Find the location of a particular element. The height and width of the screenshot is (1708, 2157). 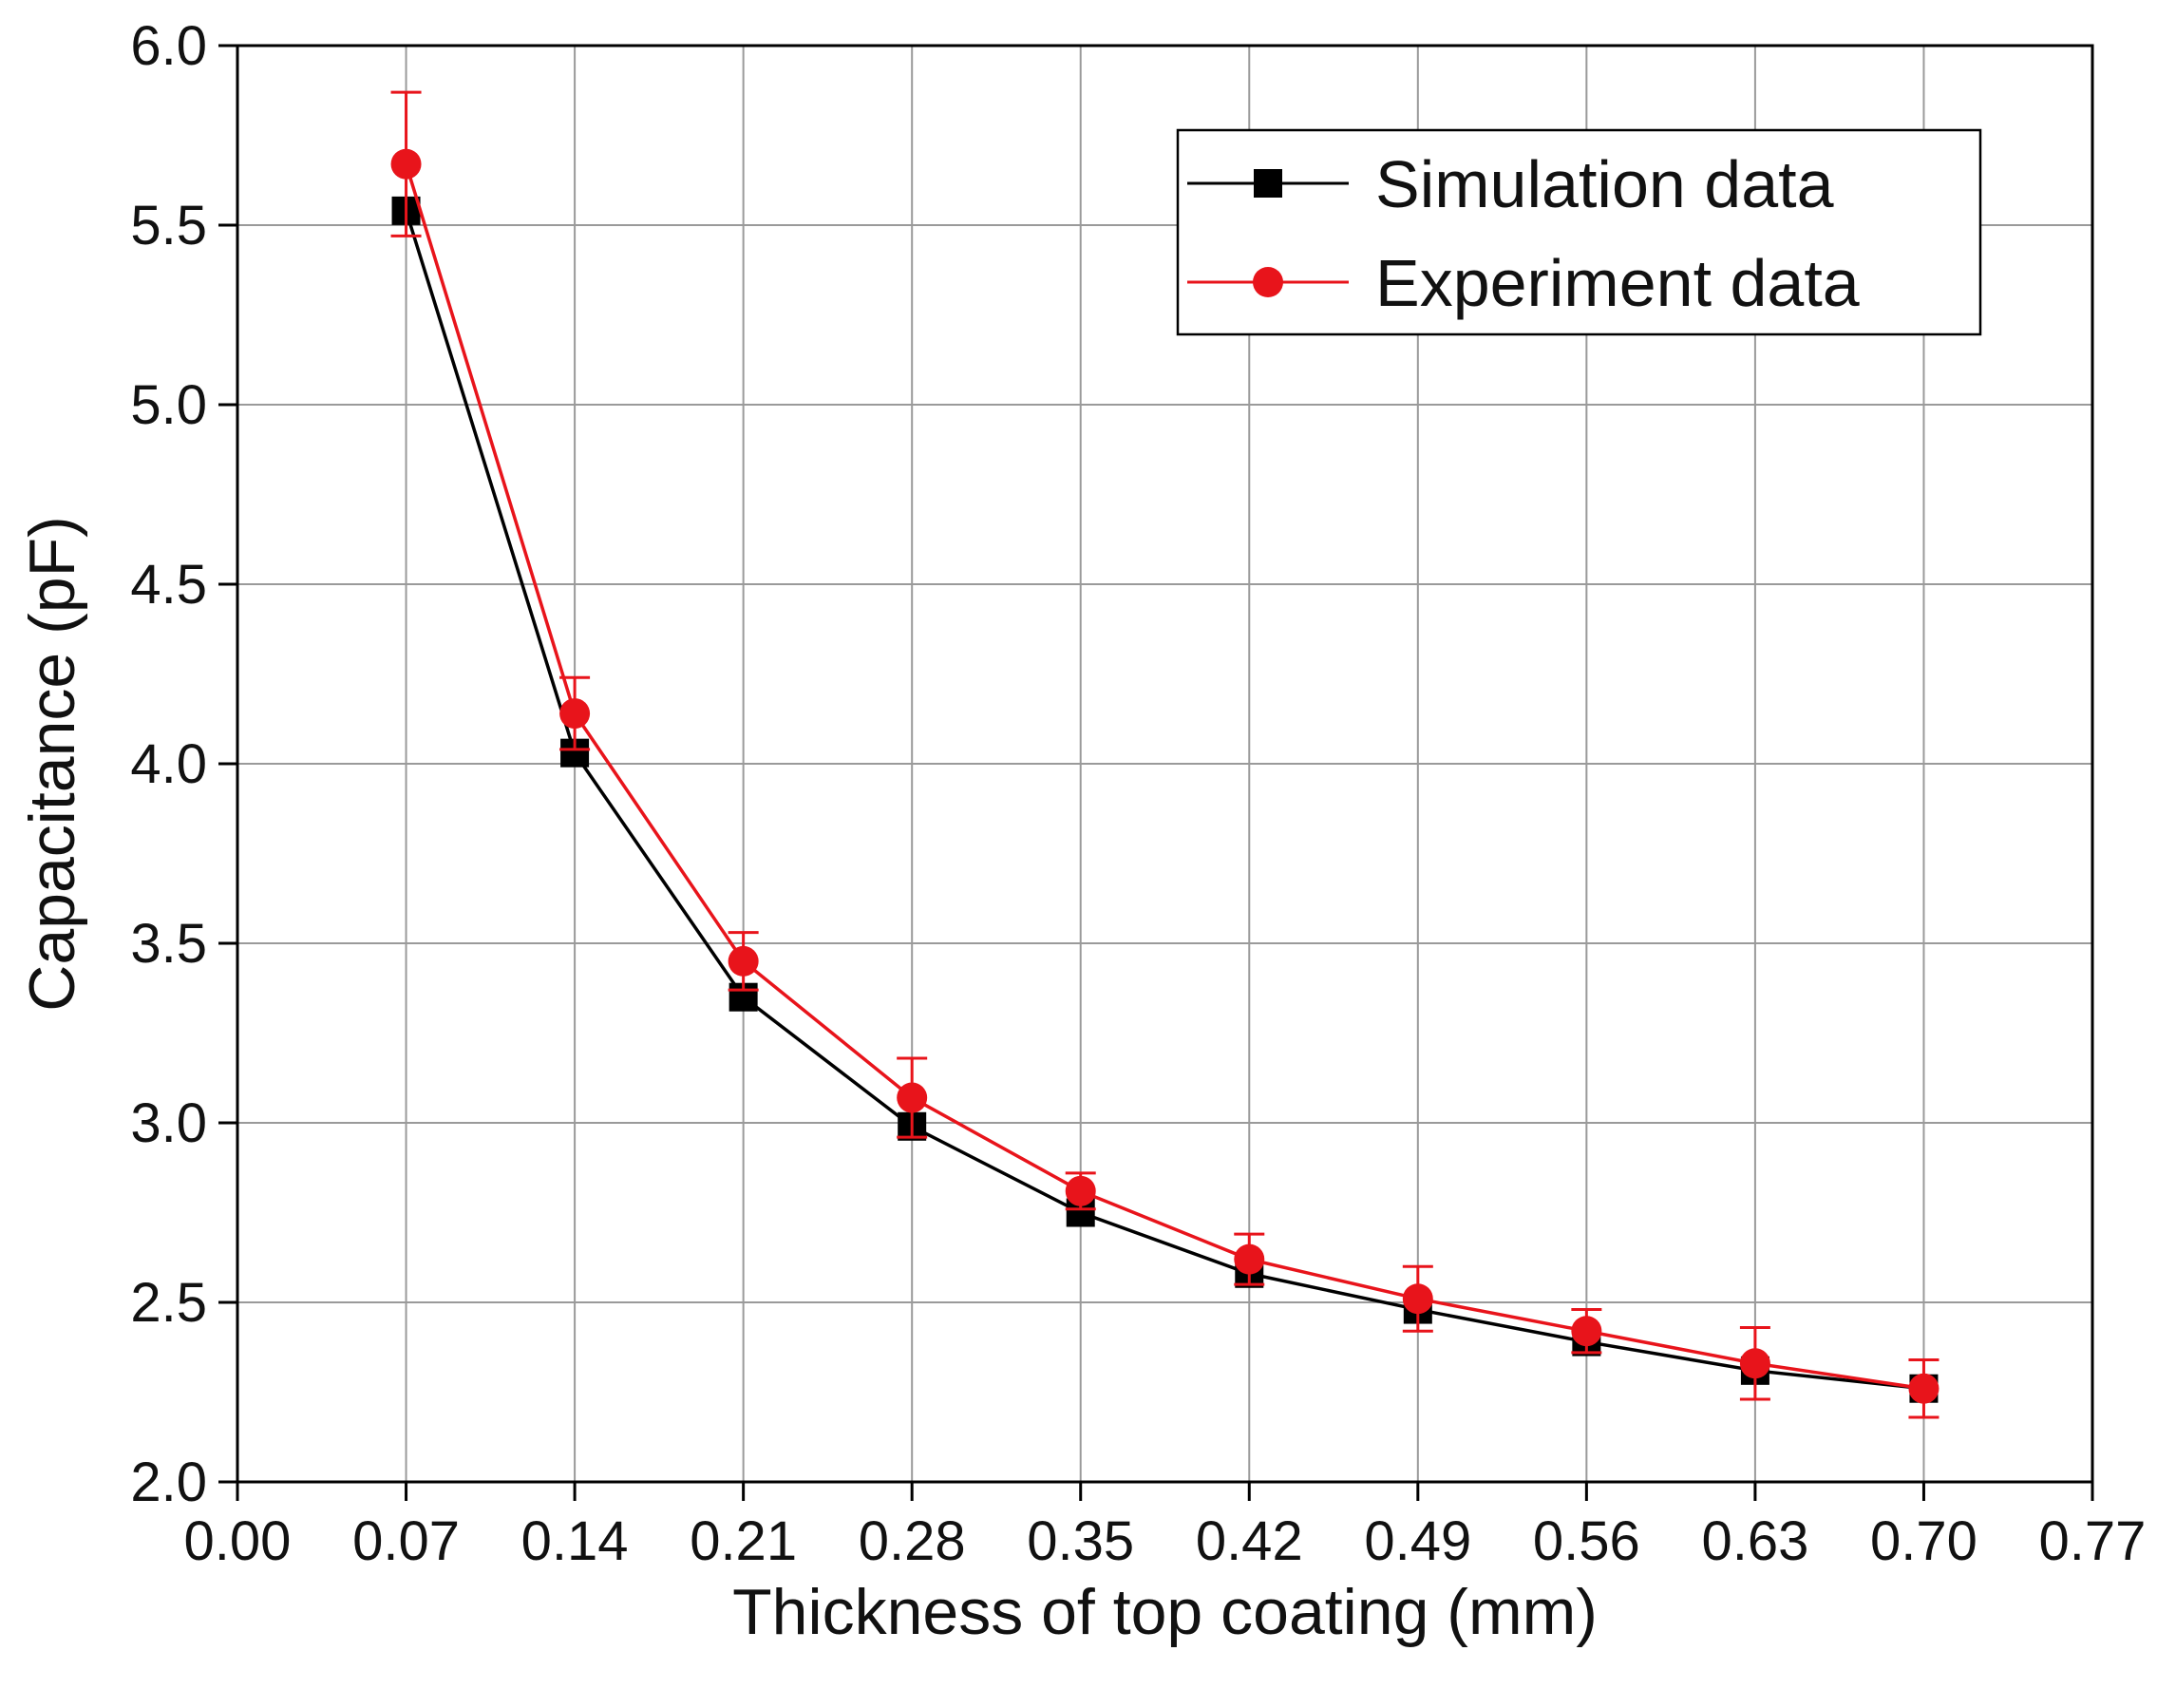

y-tick-label: 5.5 is located at coordinates (169, 225).